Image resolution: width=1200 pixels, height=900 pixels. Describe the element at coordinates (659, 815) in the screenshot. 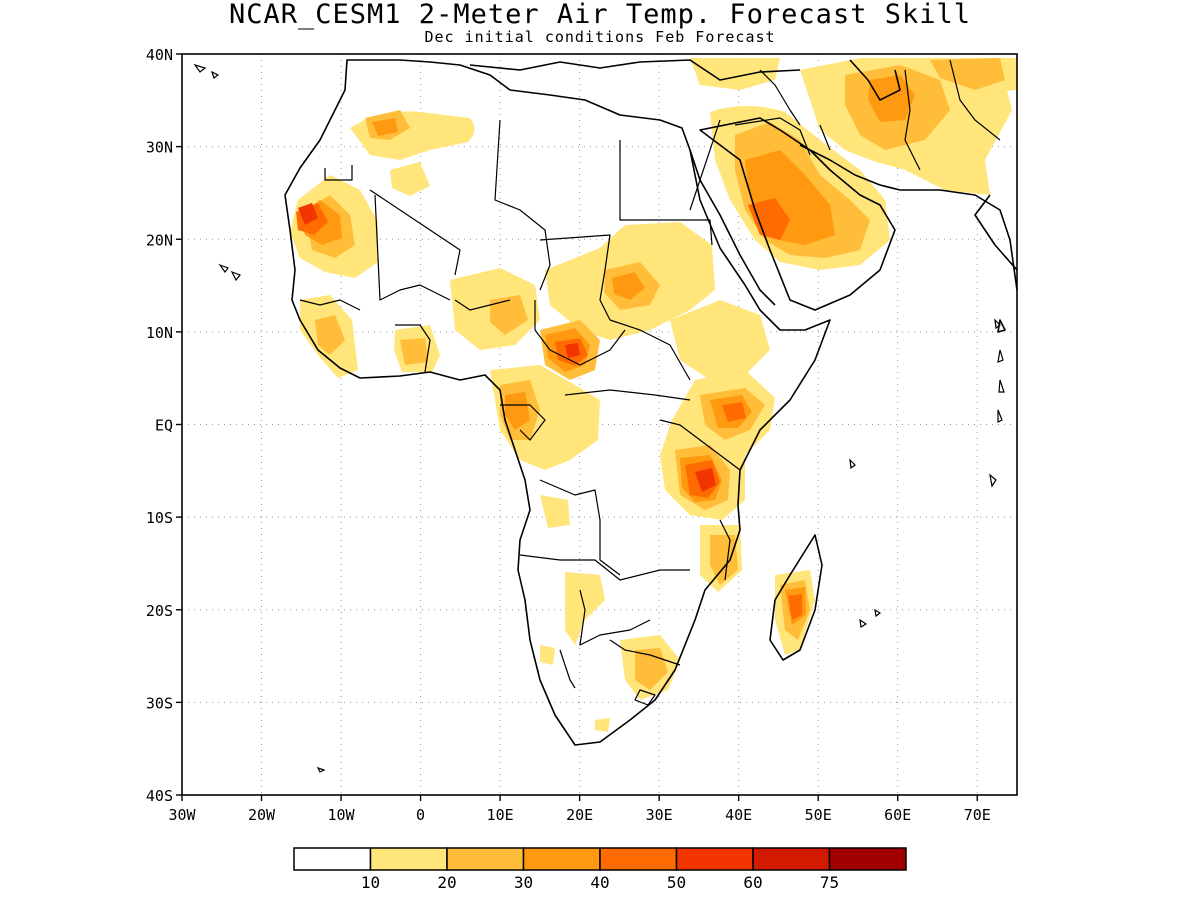

I see `lon-tick-label: 30E` at that location.